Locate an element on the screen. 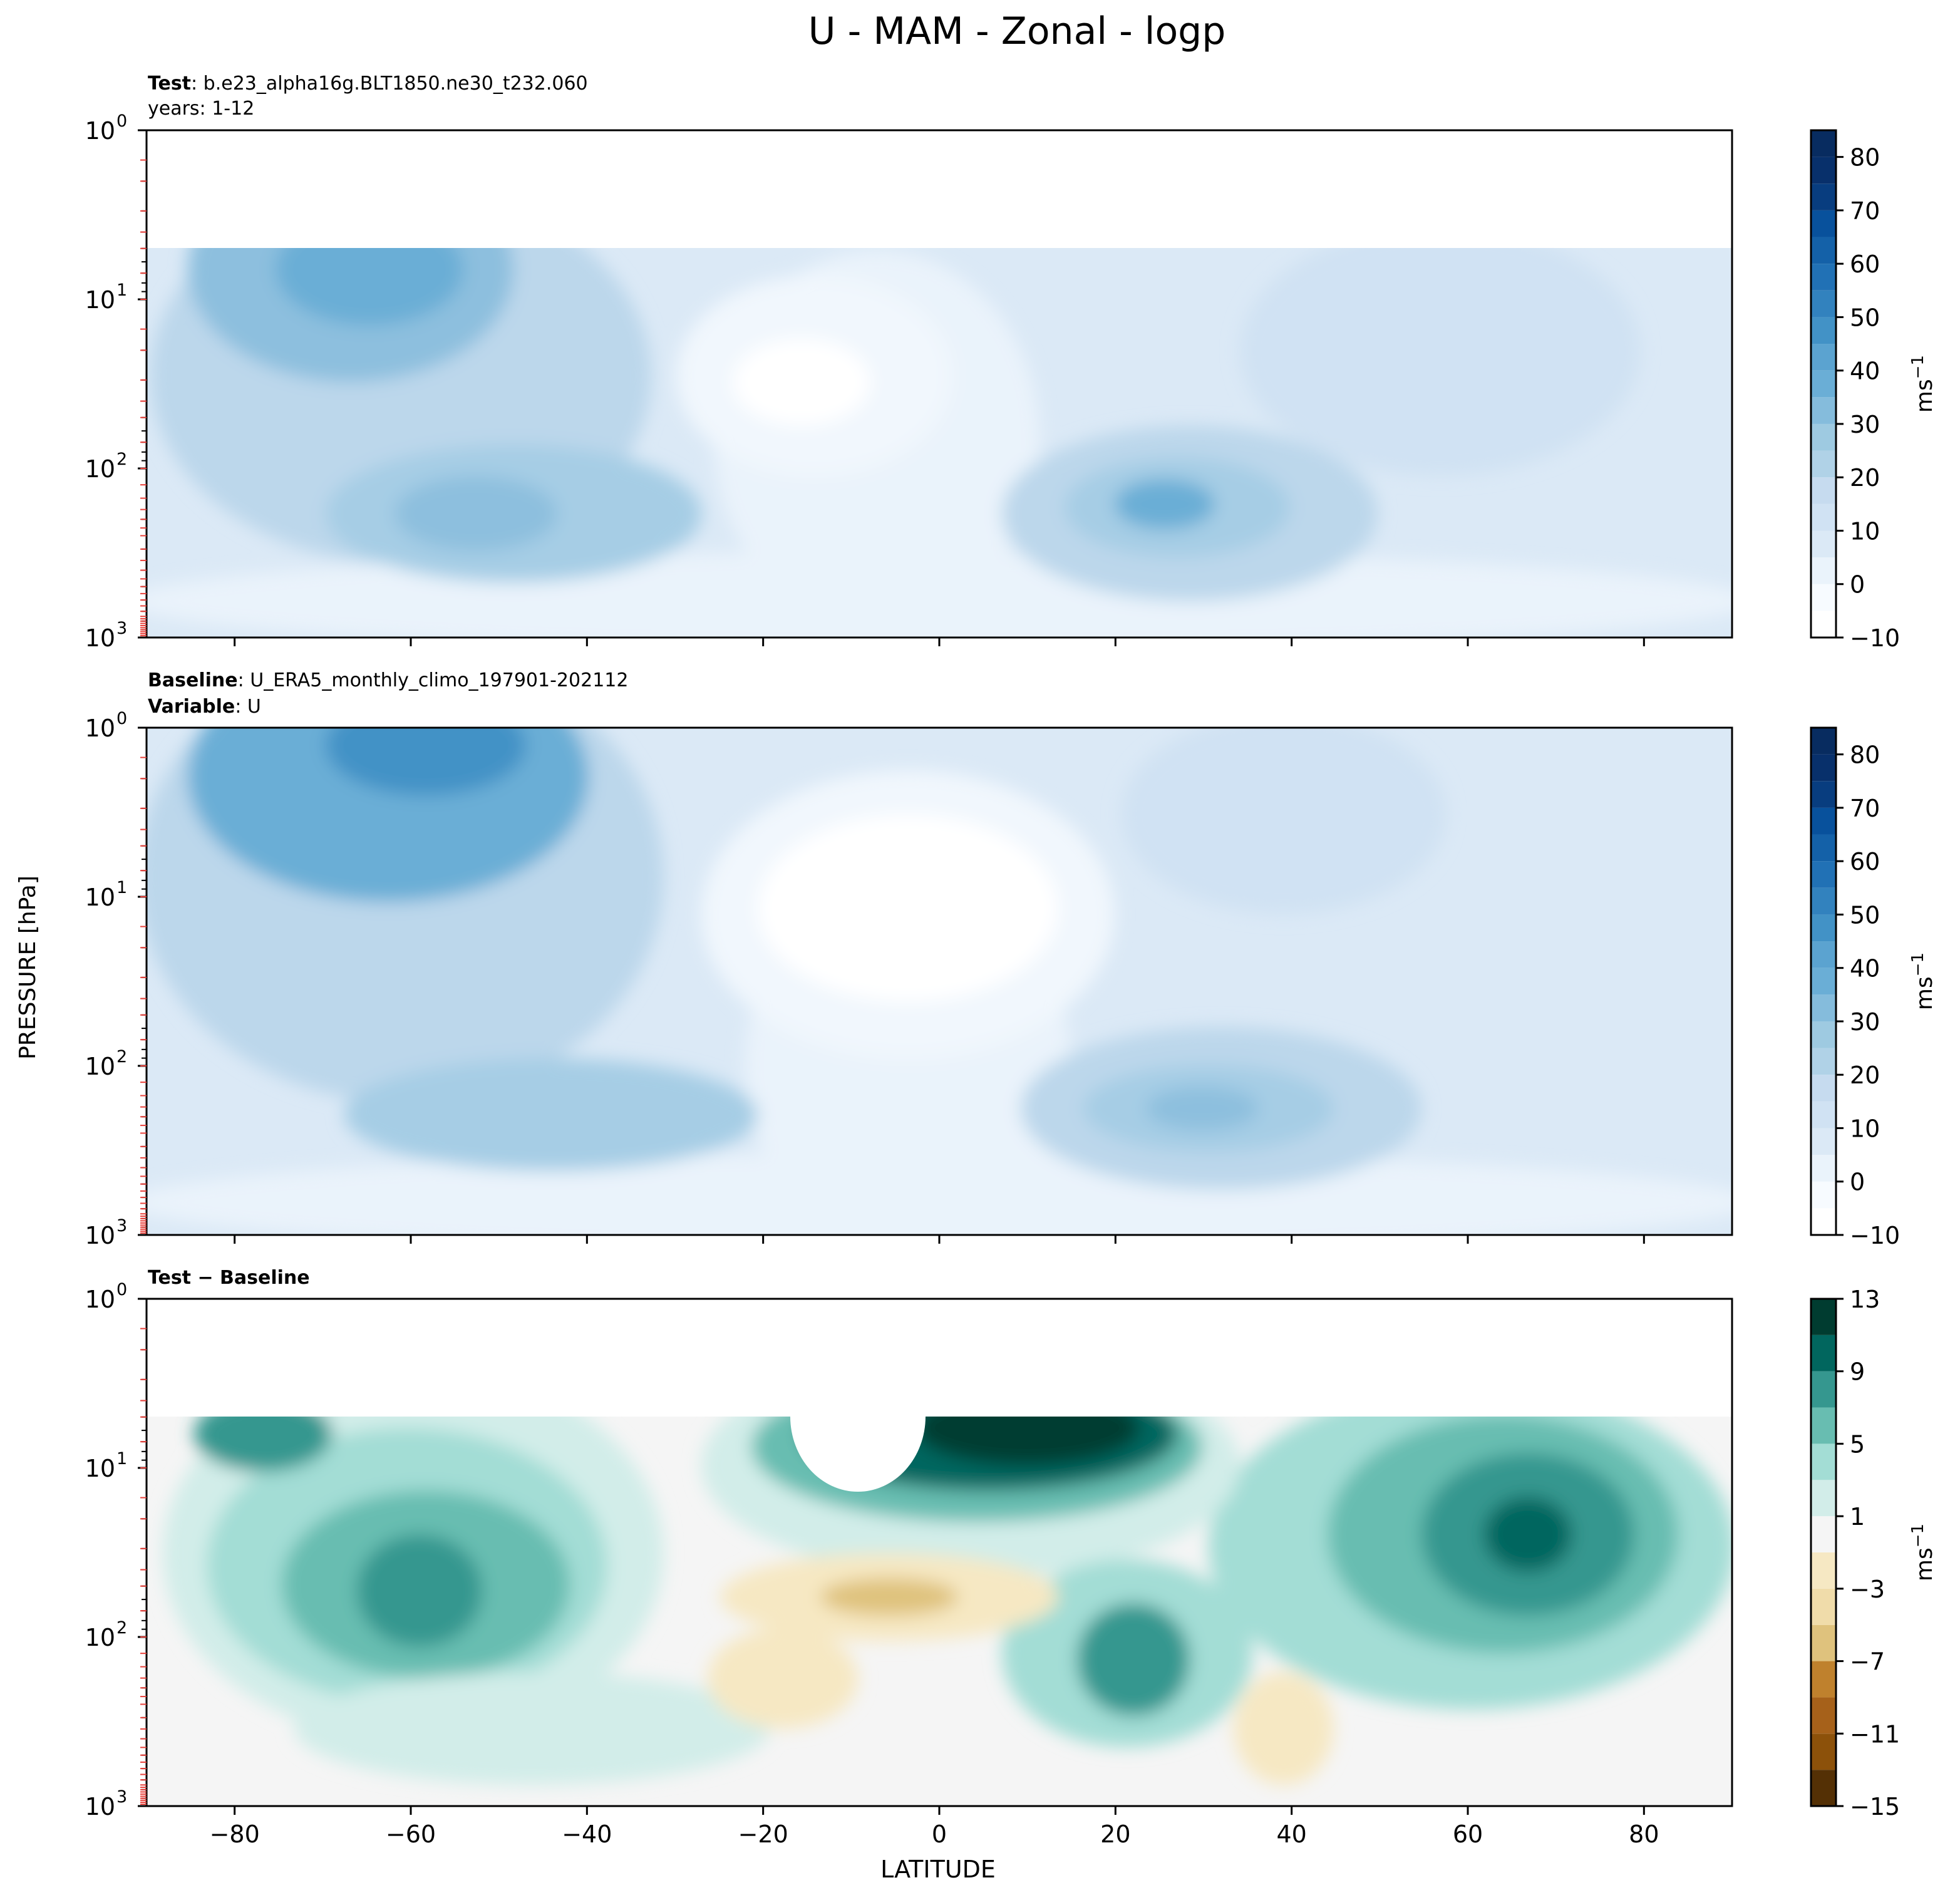  colorbar-tick-label: 13 is located at coordinates (1865, 1299).